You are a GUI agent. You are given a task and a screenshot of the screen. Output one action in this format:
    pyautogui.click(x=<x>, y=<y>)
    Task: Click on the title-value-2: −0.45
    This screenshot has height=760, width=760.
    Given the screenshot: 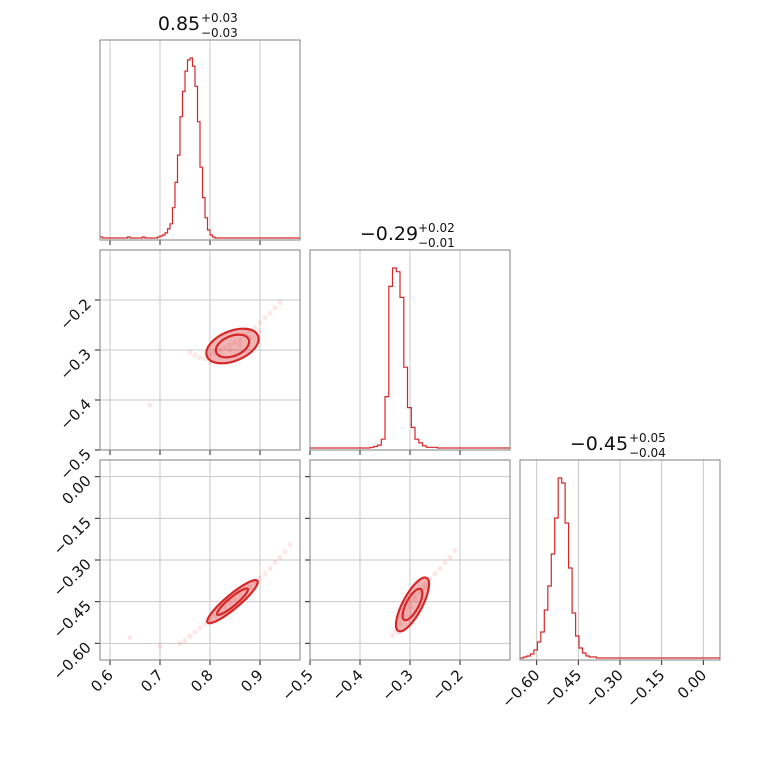 What is the action you would take?
    pyautogui.click(x=599, y=444)
    